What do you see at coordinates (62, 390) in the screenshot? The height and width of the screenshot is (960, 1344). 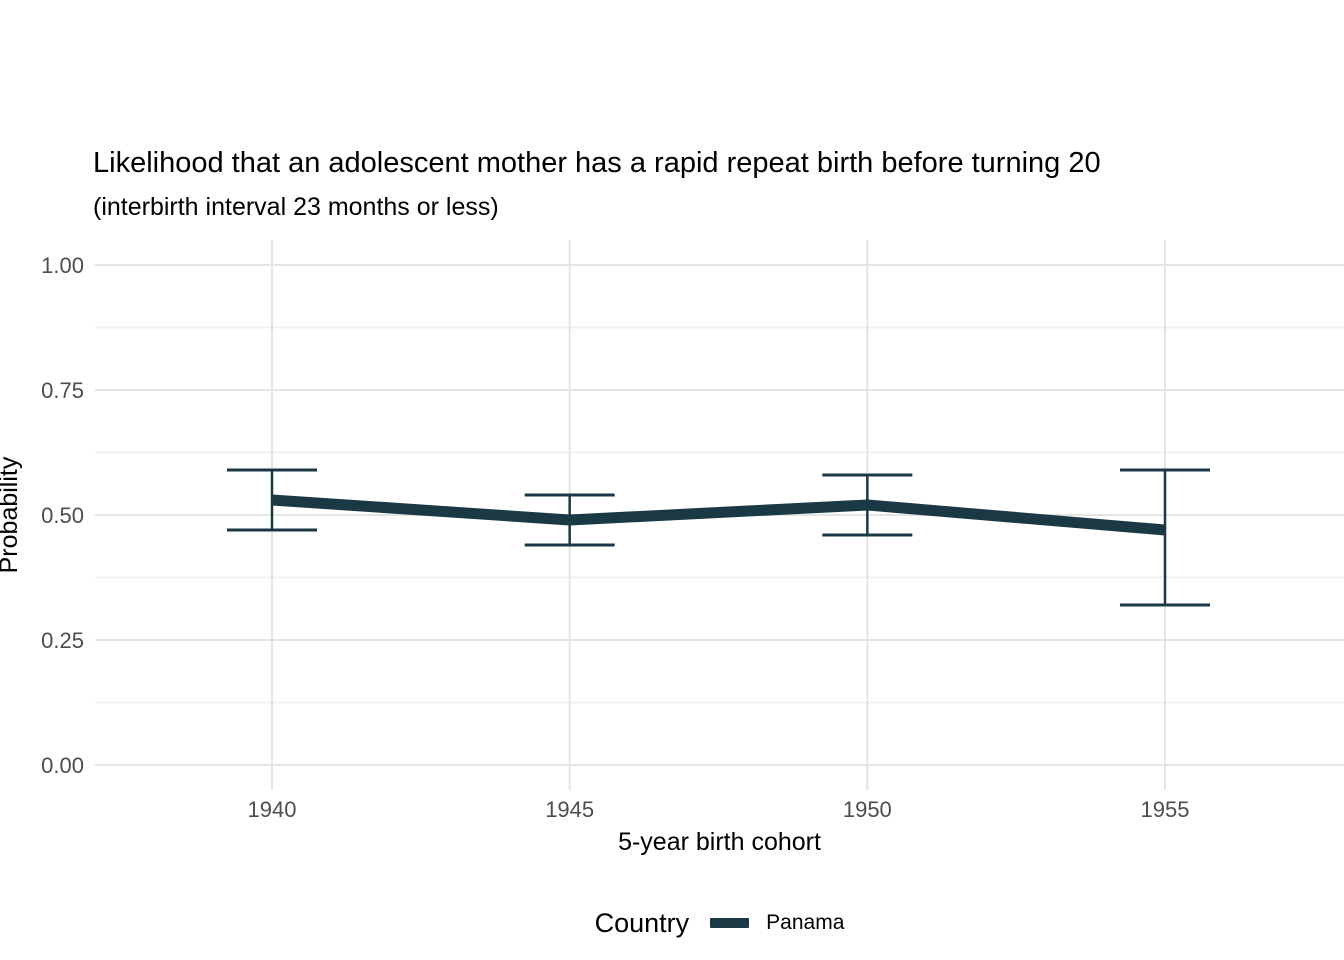 I see `y-tick-label: 0.75` at bounding box center [62, 390].